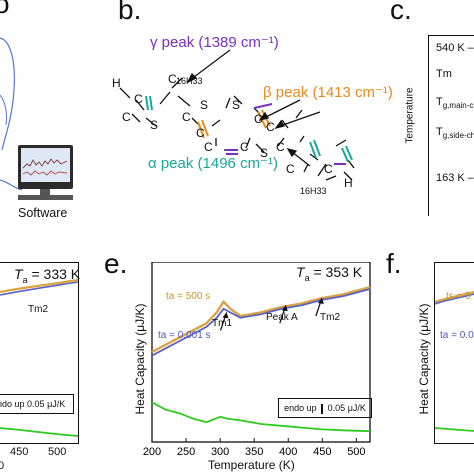 The height and width of the screenshot is (474, 474). Describe the element at coordinates (454, 361) in the screenshot. I see `panel-f-curves` at that location.